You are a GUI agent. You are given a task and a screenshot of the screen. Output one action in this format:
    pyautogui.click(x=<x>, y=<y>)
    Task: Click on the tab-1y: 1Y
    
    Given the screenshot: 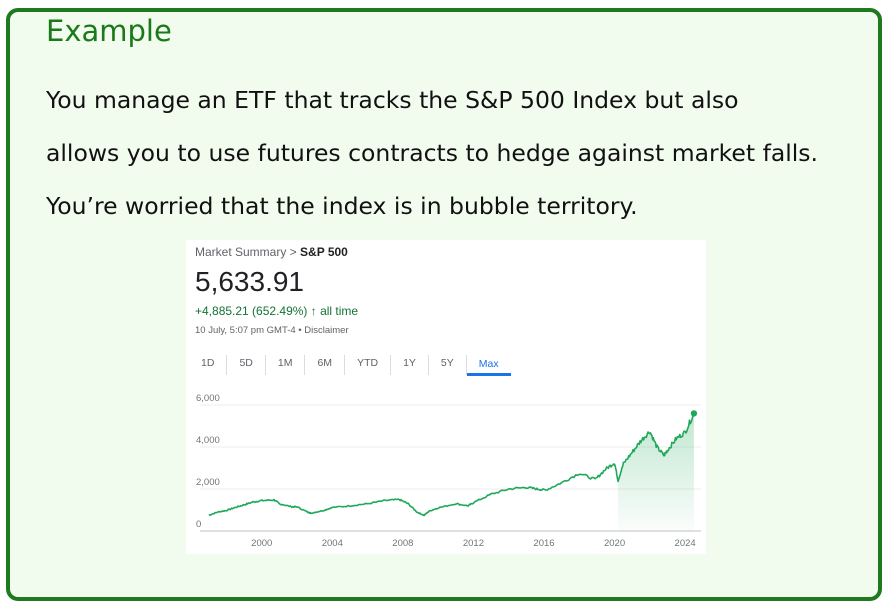 What is the action you would take?
    pyautogui.click(x=410, y=364)
    